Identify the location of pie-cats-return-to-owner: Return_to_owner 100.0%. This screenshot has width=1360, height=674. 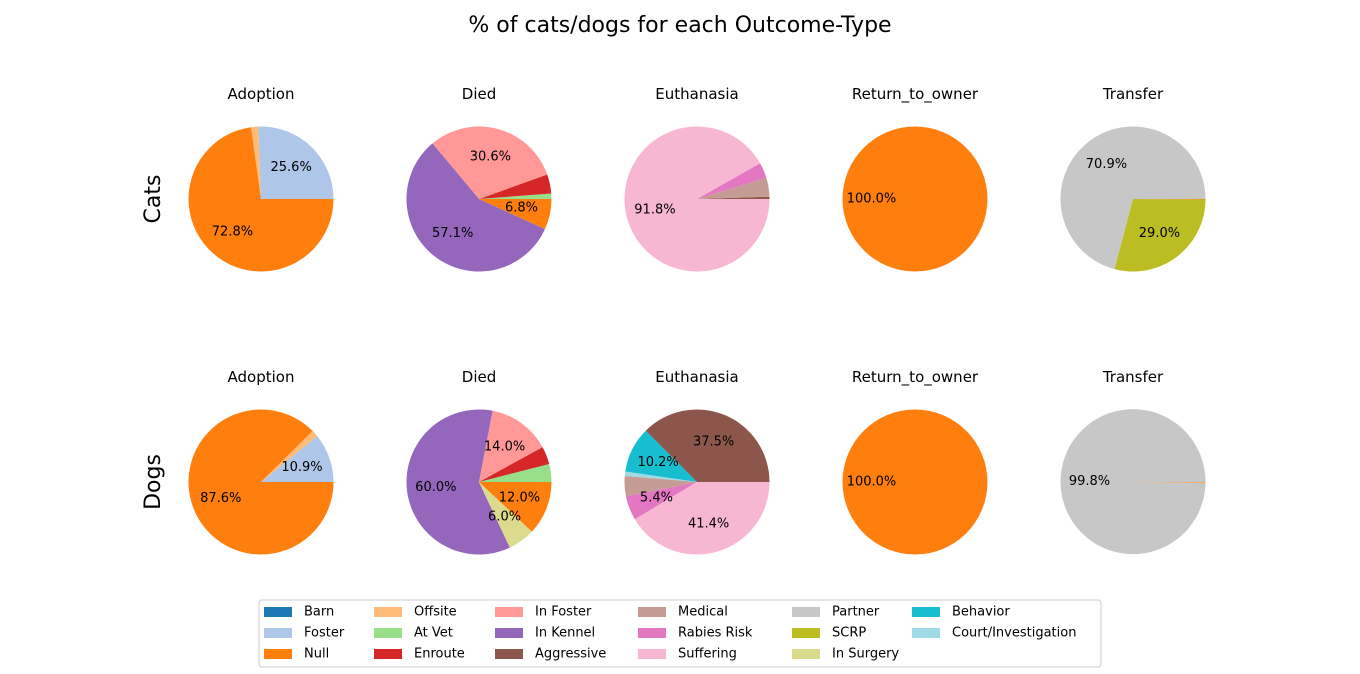
(915, 178).